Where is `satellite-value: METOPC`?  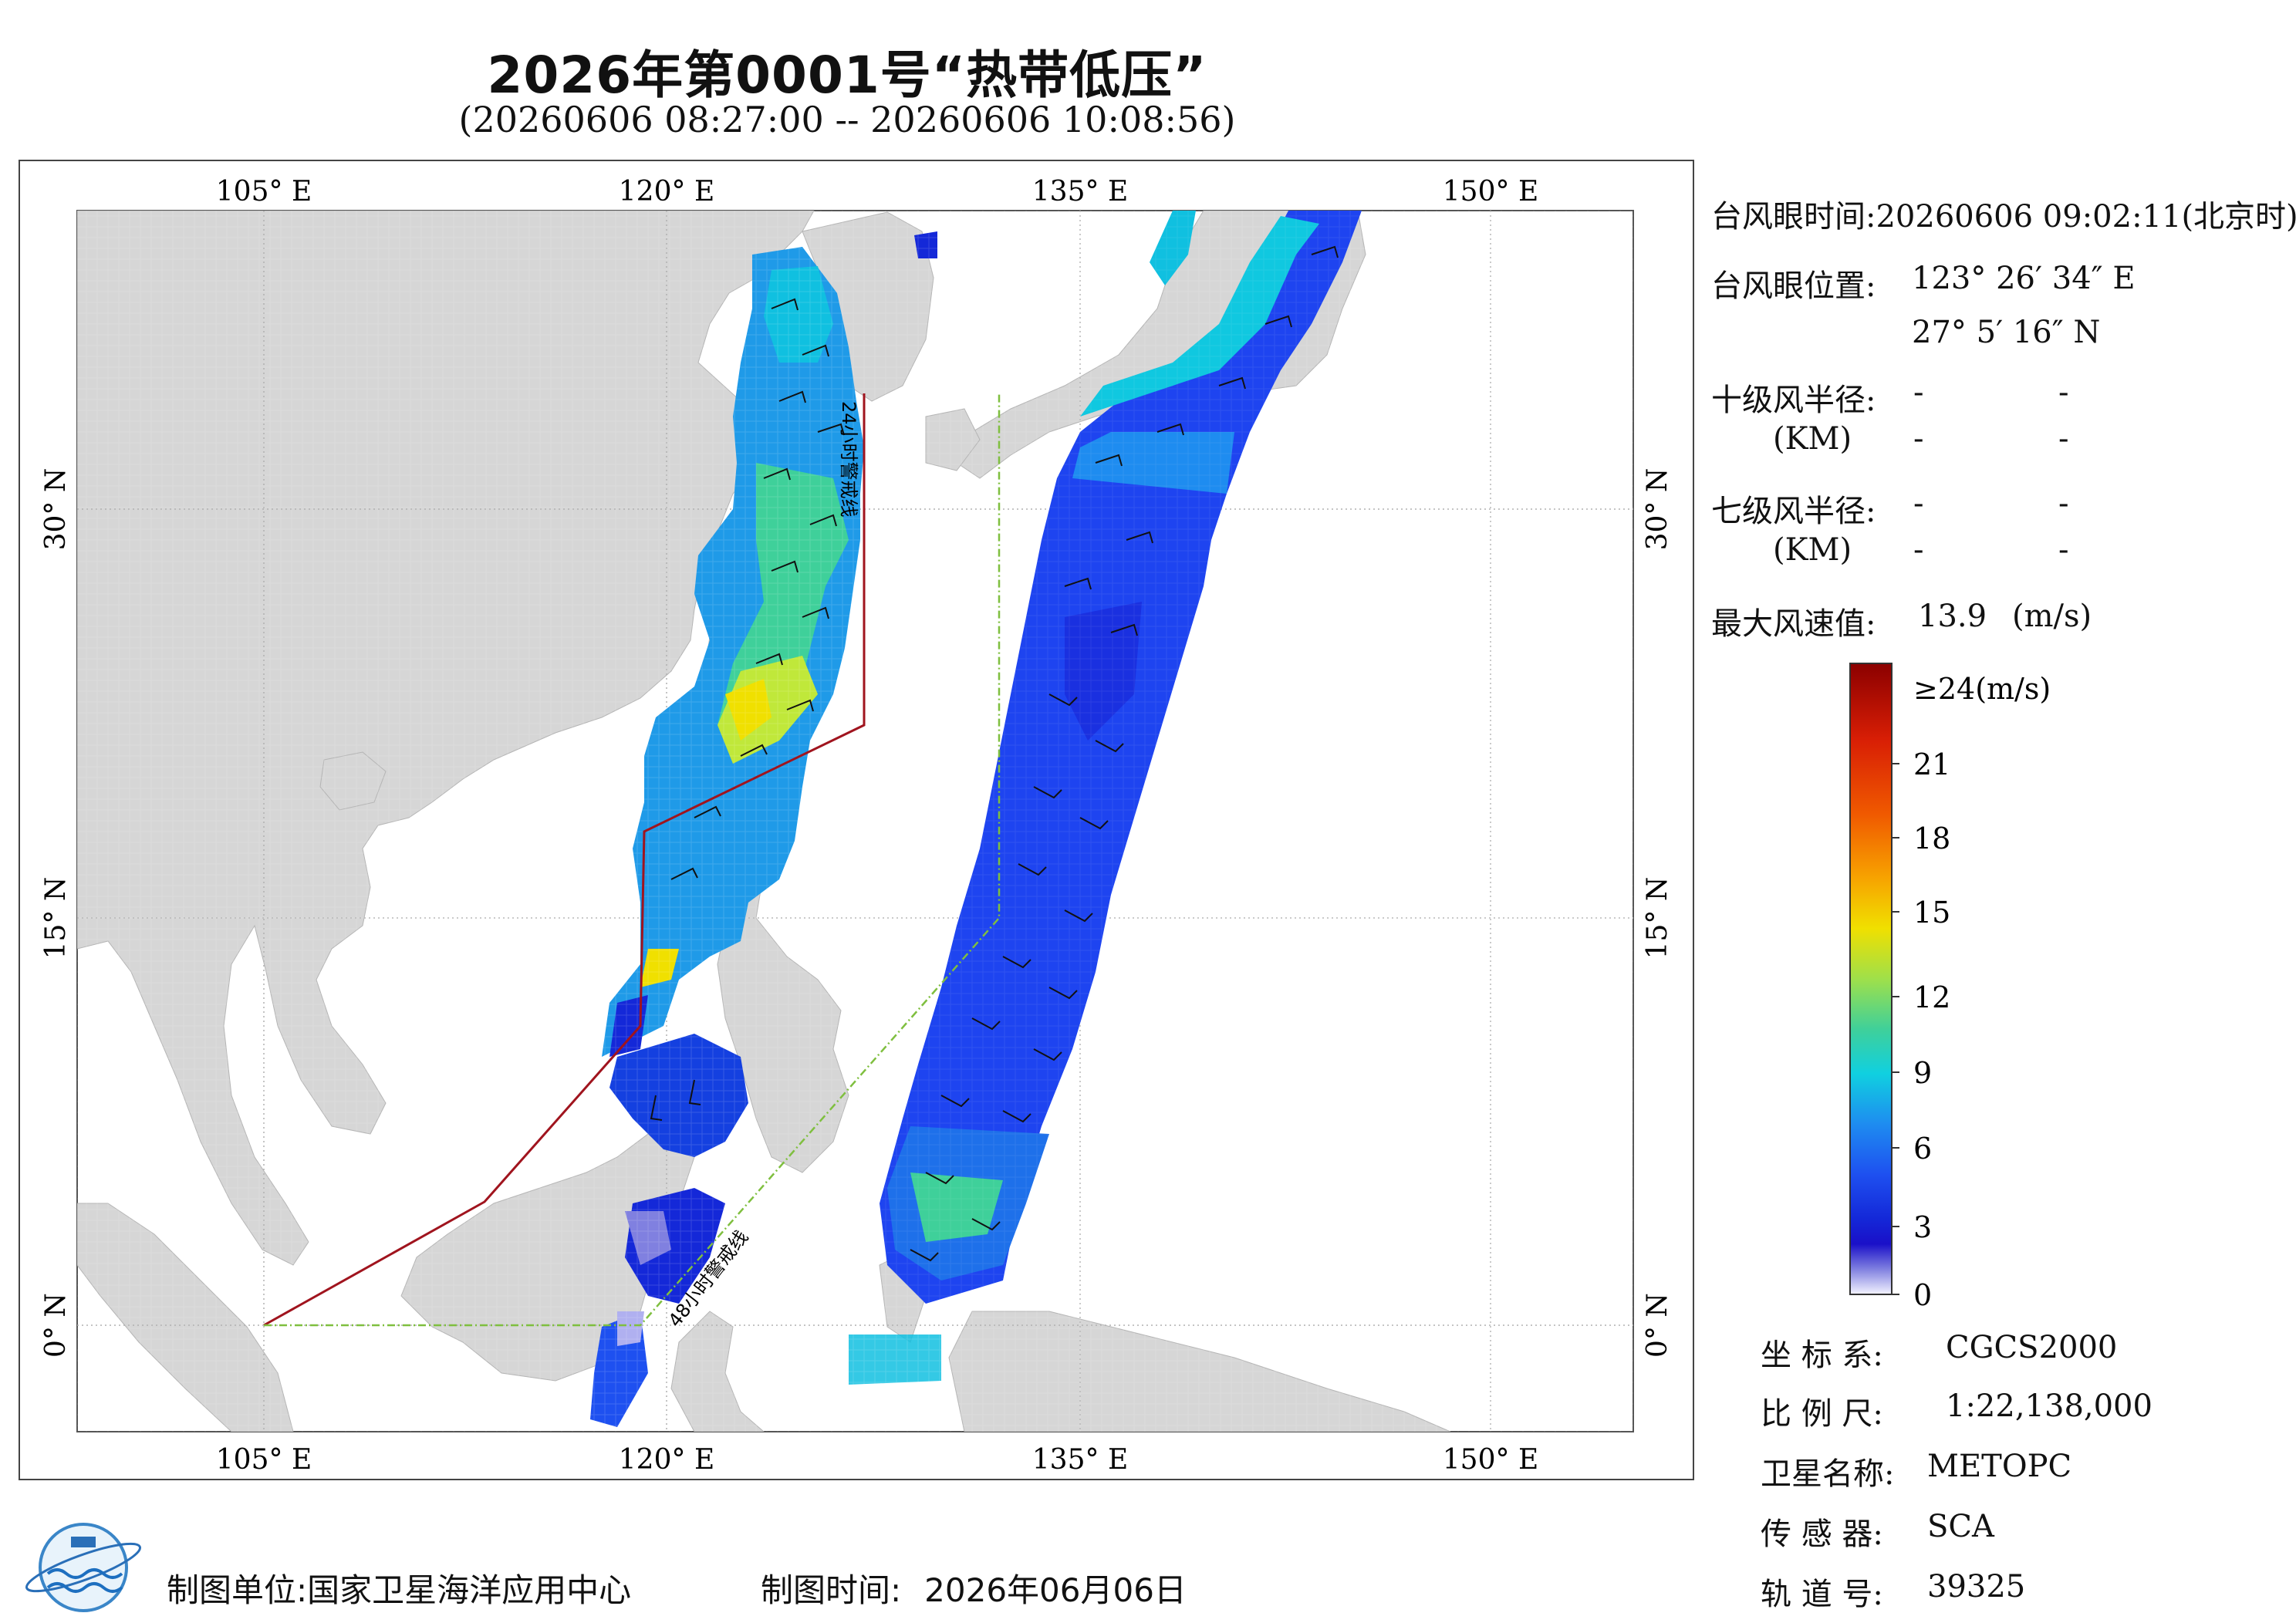 satellite-value: METOPC is located at coordinates (1999, 1466).